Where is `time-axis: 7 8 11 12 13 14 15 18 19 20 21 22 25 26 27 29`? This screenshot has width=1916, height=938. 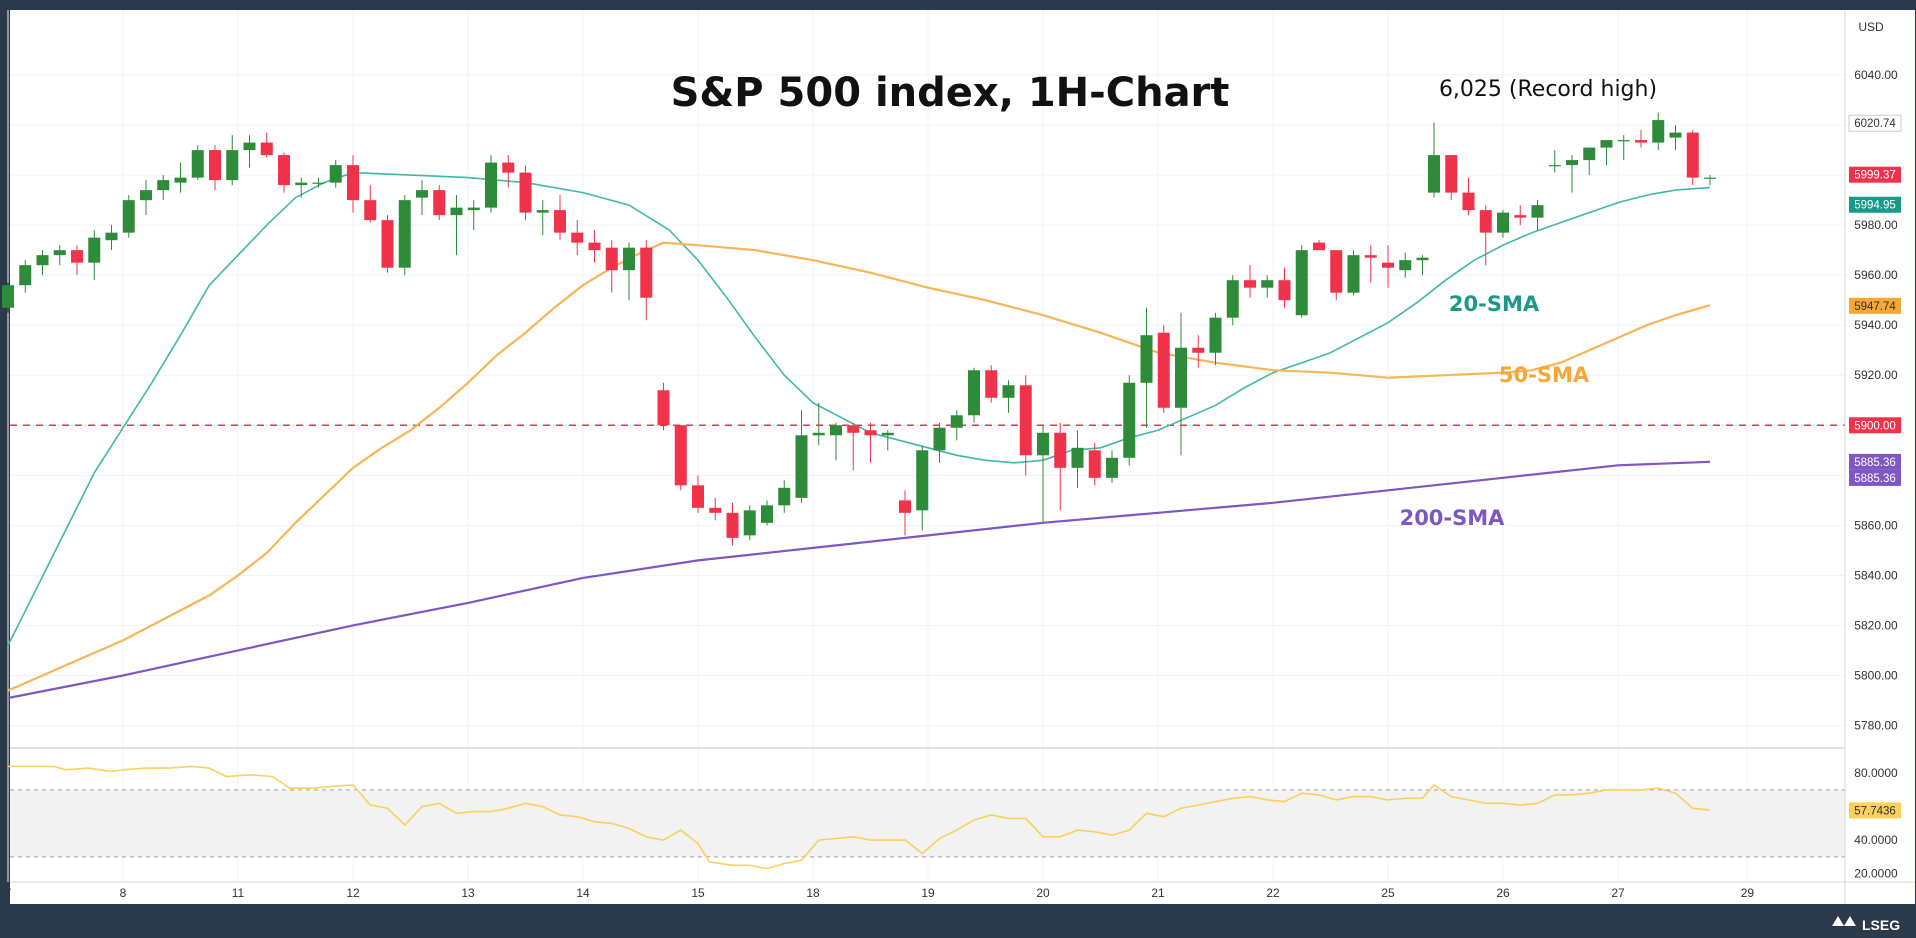 time-axis: 7 8 11 12 13 14 15 18 19 20 21 22 25 26 27 29 is located at coordinates (880, 893).